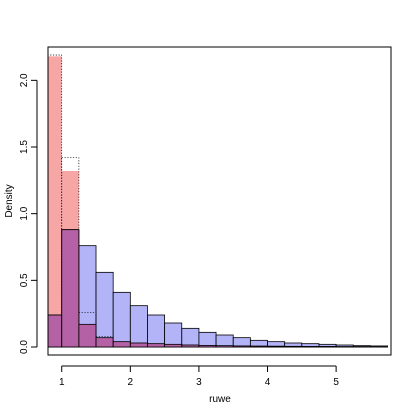  I want to click on y-tick-label-1: 0.5, so click(24, 280).